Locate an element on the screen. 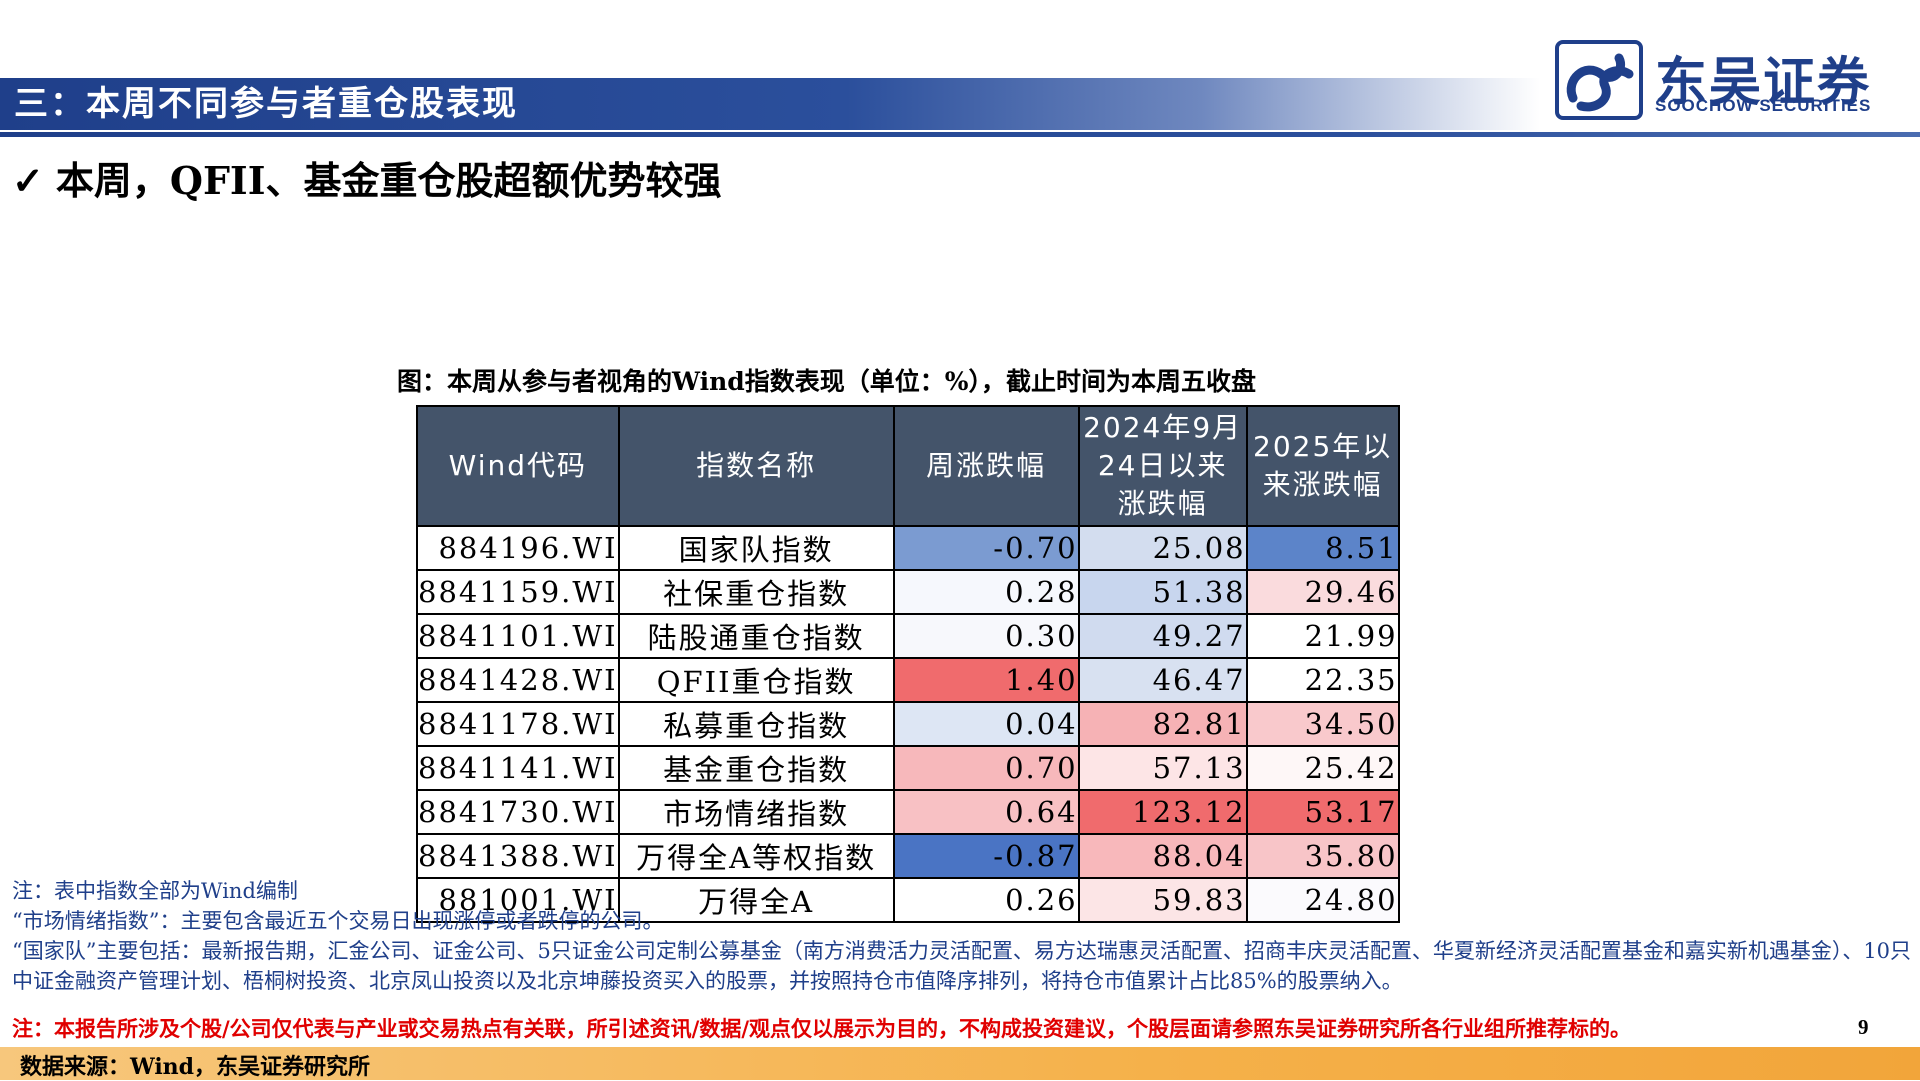  table-row: 884196.WI 国家队指数 -0.70 25.08 8.51 is located at coordinates (908, 548).